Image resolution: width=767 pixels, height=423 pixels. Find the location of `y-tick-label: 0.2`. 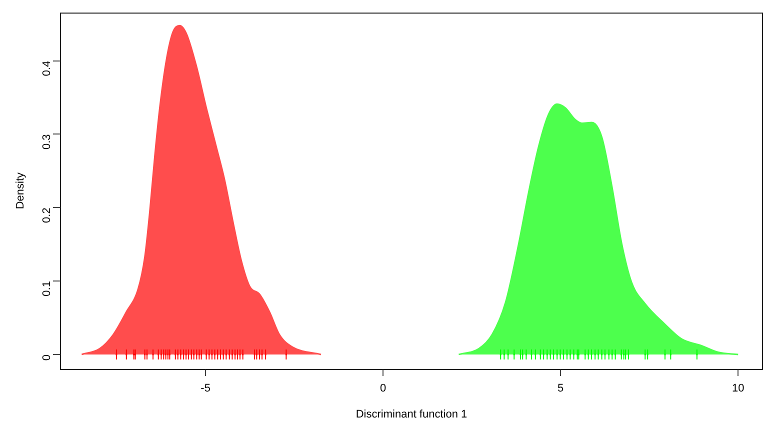

y-tick-label: 0.2 is located at coordinates (47, 215).